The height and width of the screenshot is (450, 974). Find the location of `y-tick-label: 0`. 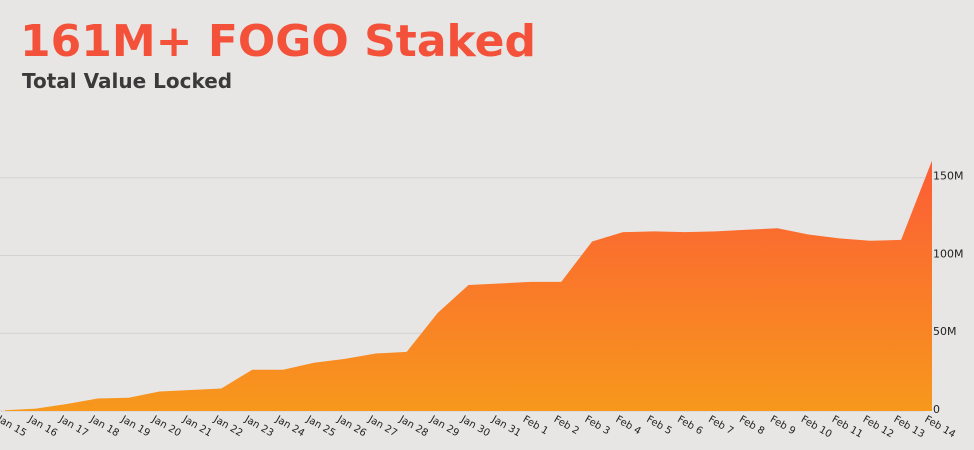

y-tick-label: 0 is located at coordinates (936, 409).